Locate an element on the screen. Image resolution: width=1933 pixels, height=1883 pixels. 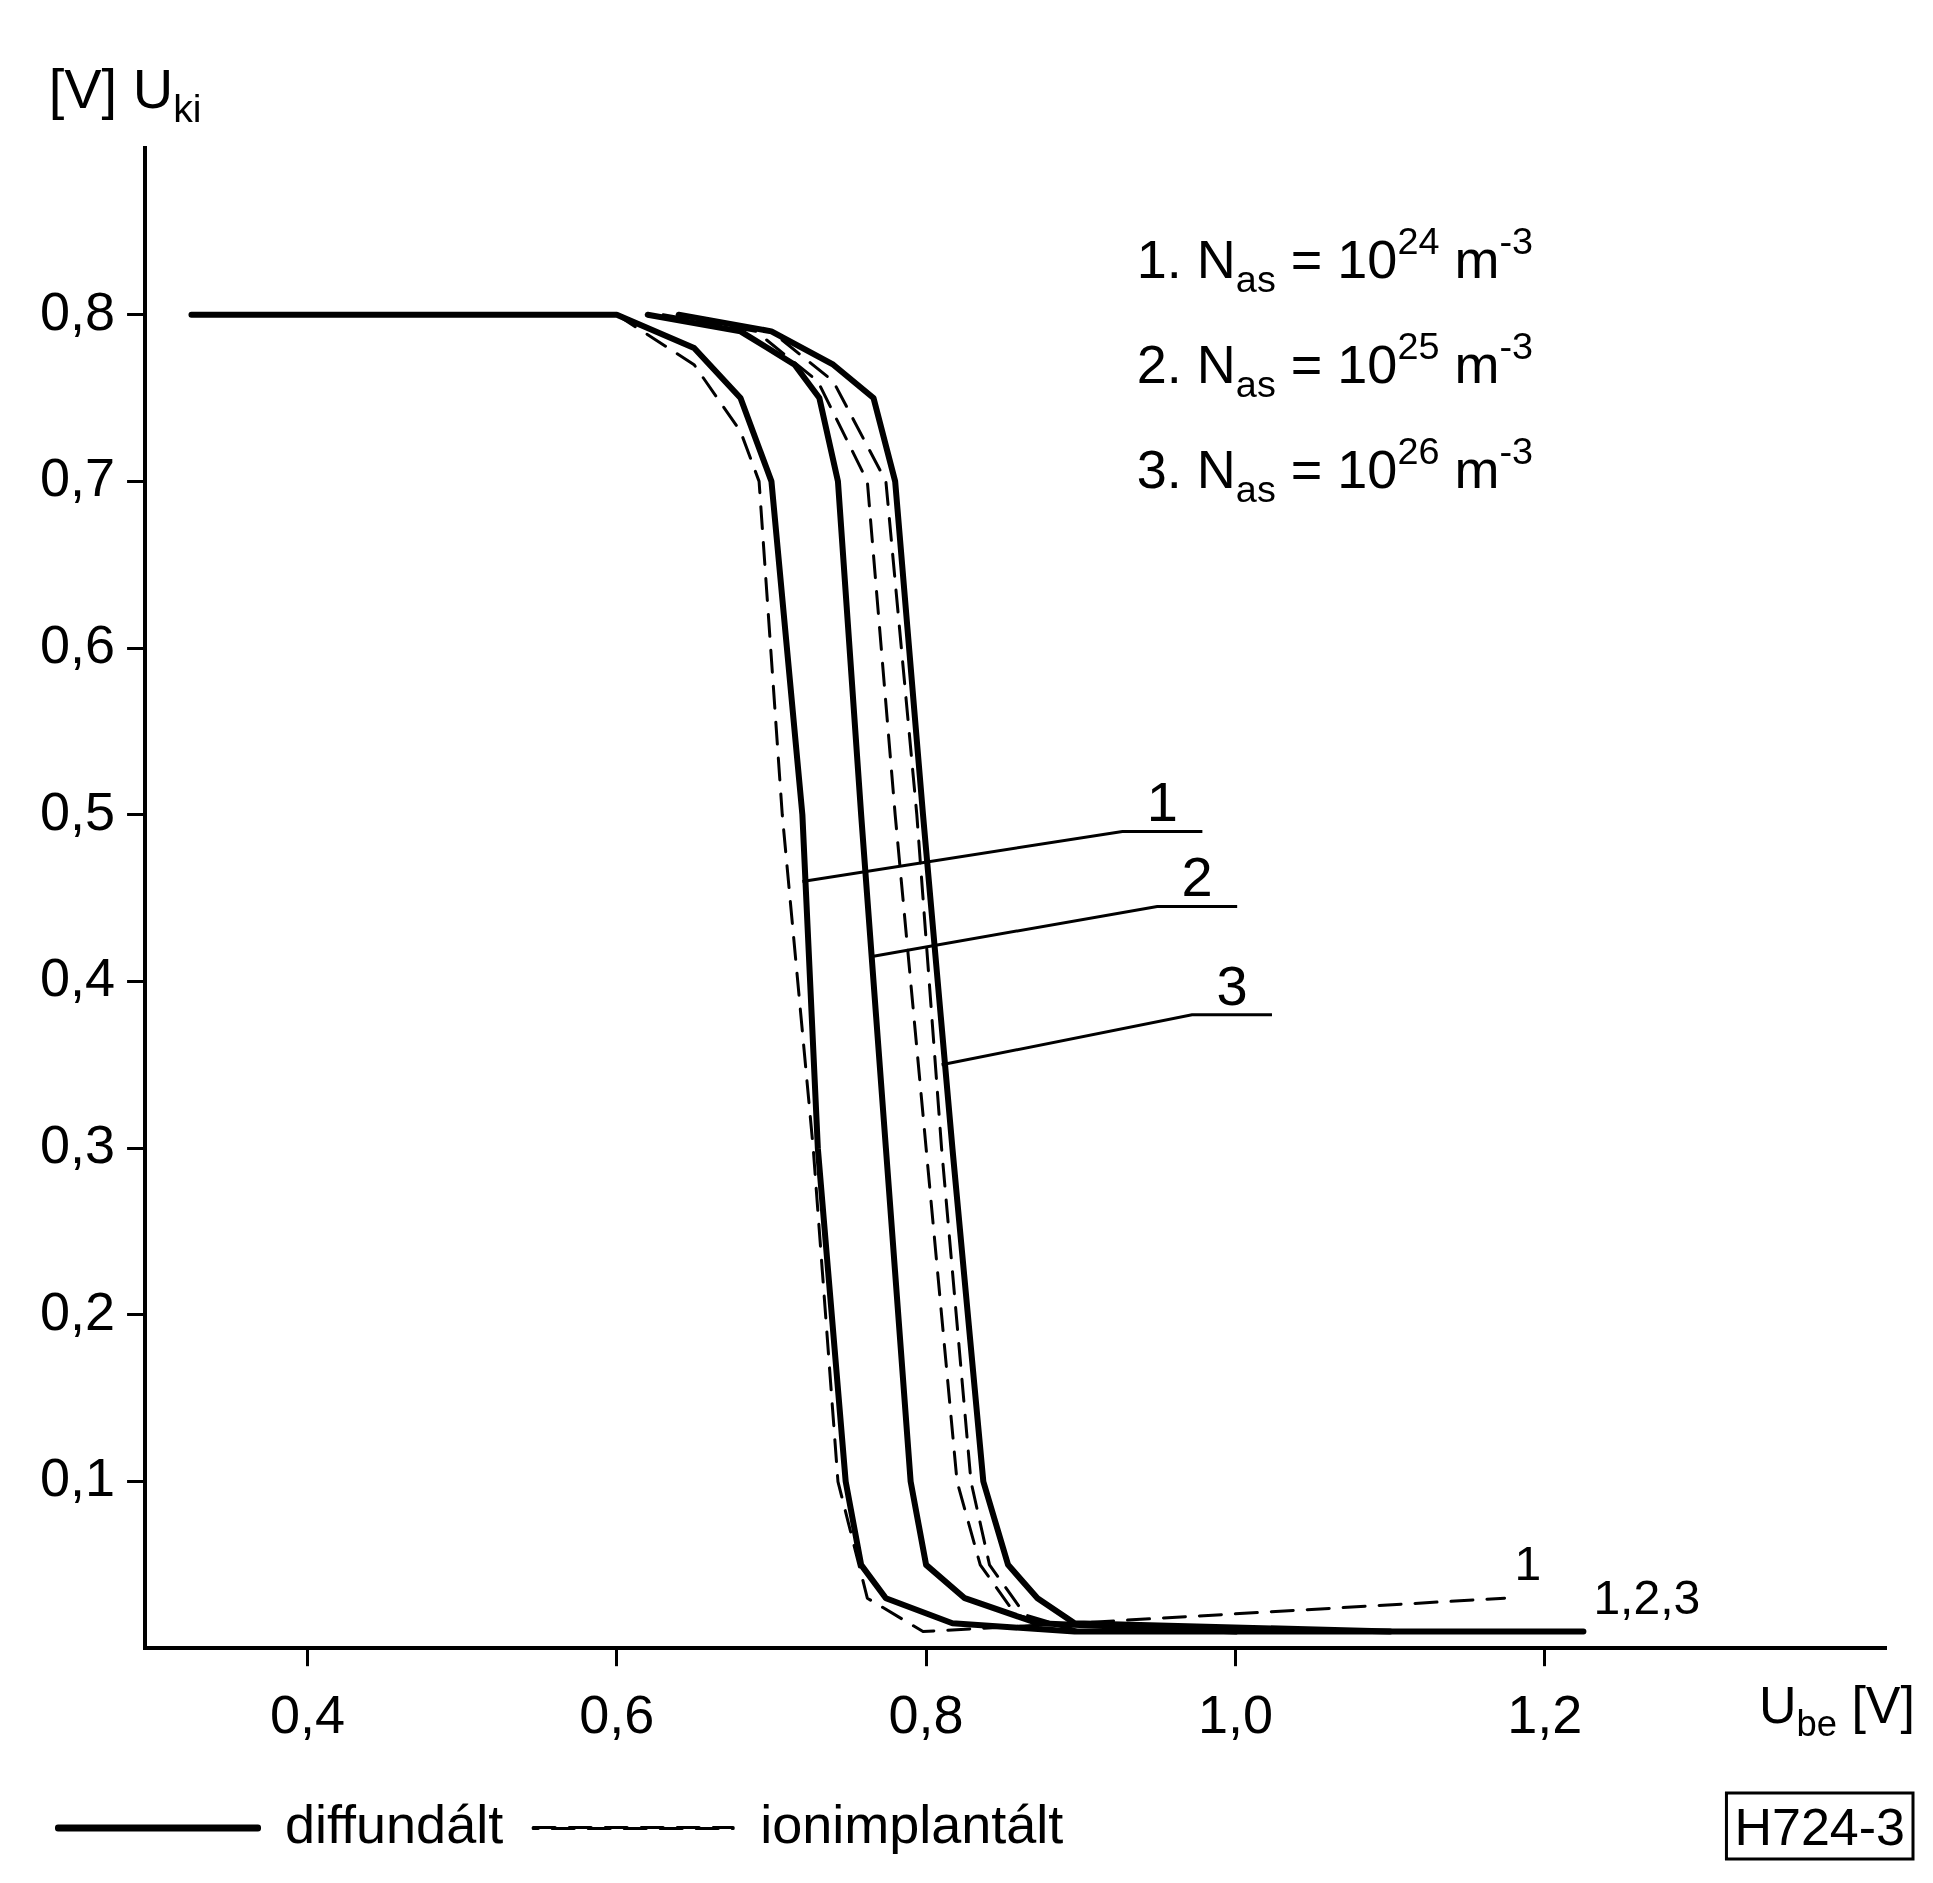
x-tick-label: 1,0 is located at coordinates (1235, 1714).